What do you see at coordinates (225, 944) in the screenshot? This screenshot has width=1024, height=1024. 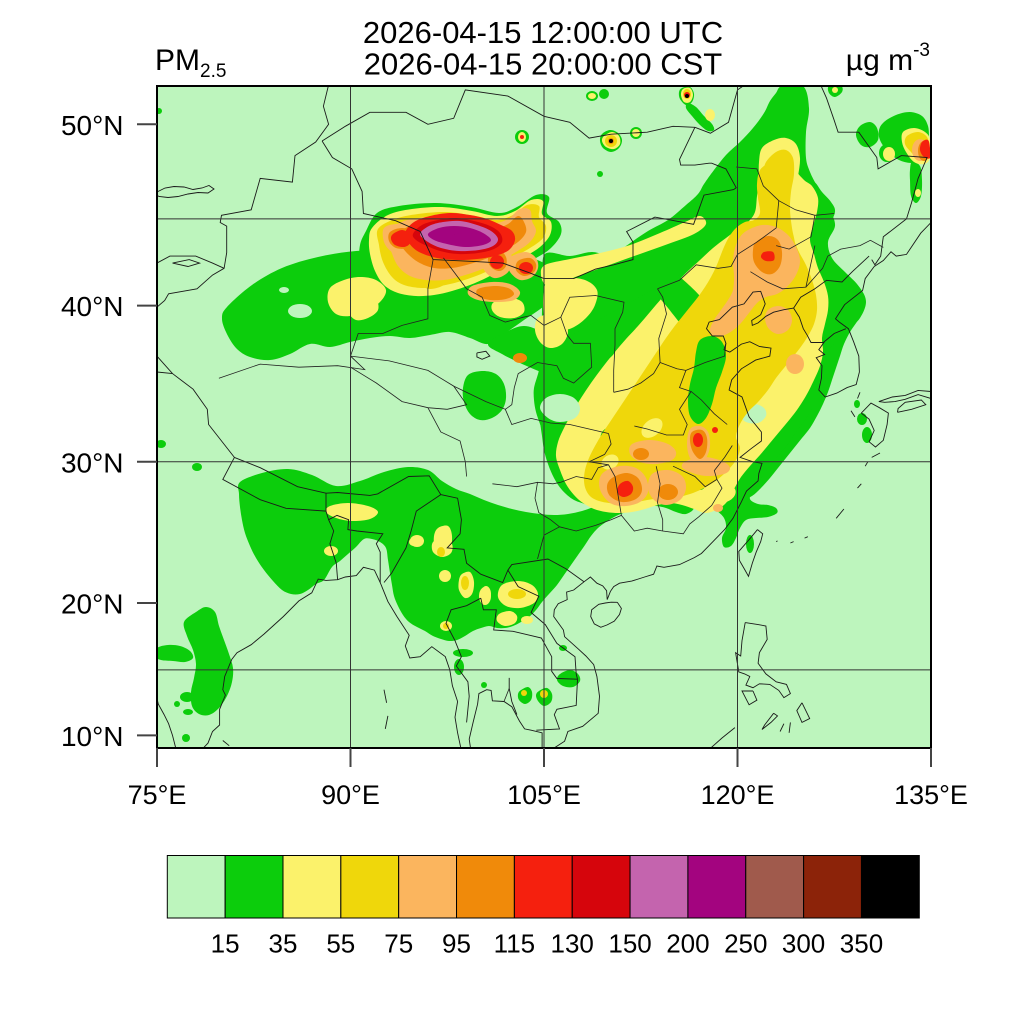 I see `svg-text: 15` at bounding box center [225, 944].